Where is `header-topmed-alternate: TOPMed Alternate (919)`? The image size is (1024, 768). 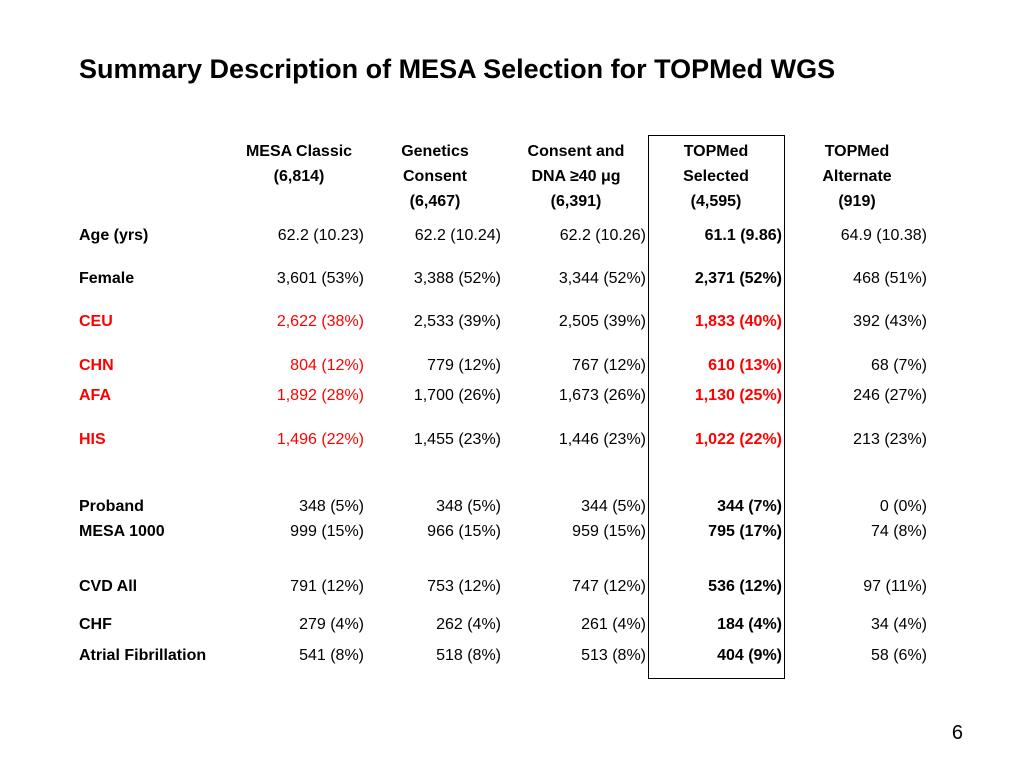 header-topmed-alternate: TOPMed Alternate (919) is located at coordinates (857, 176).